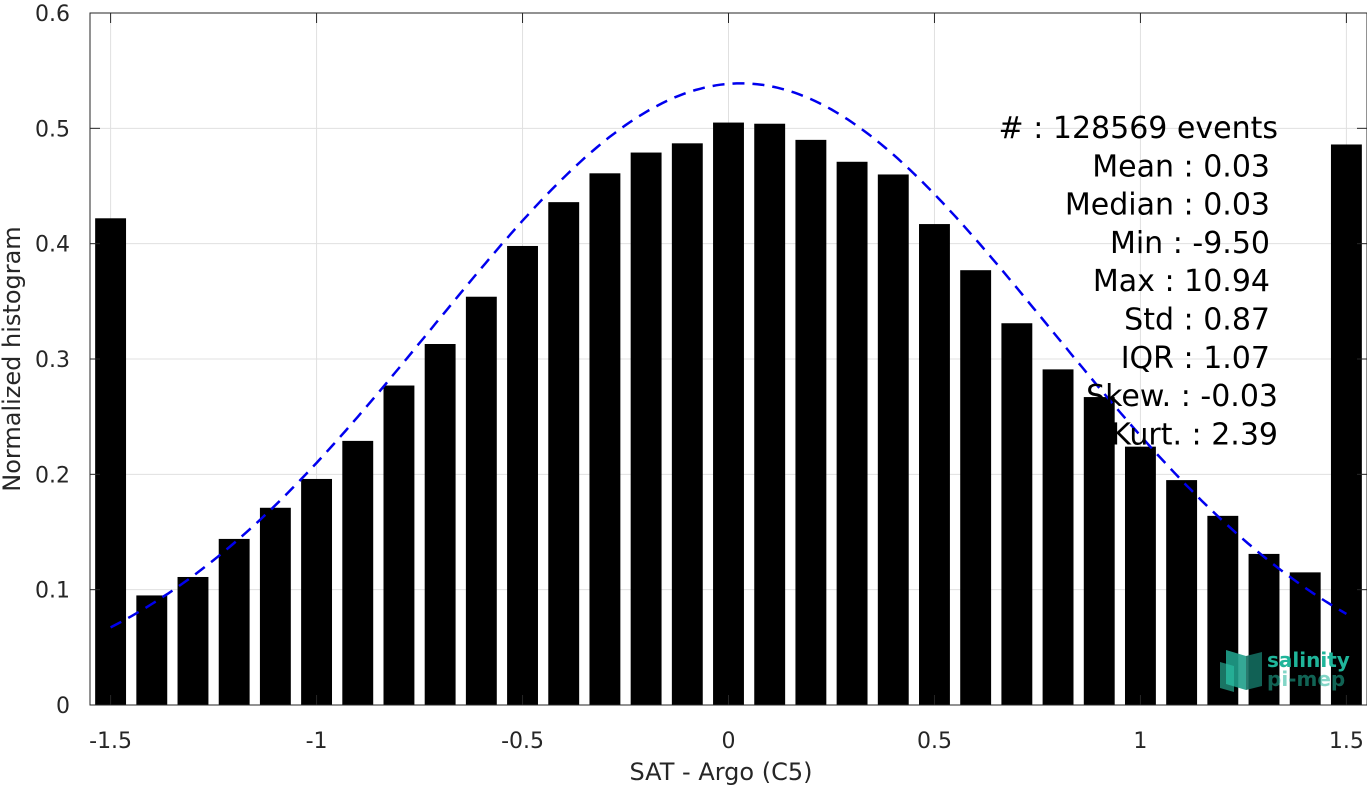 The image size is (1367, 787). What do you see at coordinates (1190, 243) in the screenshot?
I see `stat-line: Min : -9.50` at bounding box center [1190, 243].